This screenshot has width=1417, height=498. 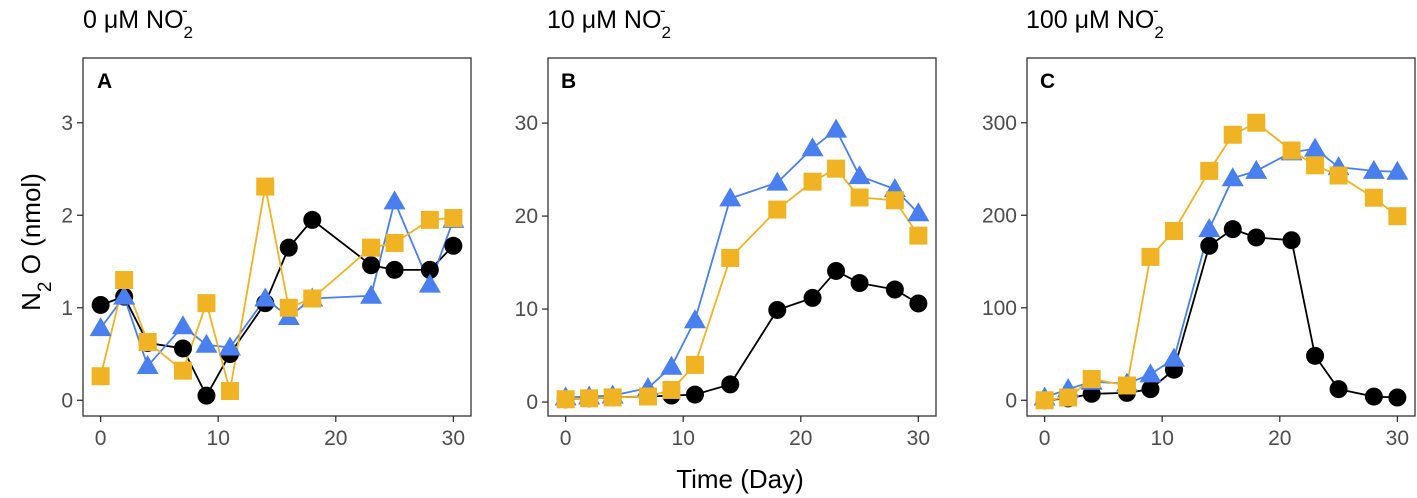 I want to click on panel-c-x-tick-label: 20, so click(x=1279, y=438).